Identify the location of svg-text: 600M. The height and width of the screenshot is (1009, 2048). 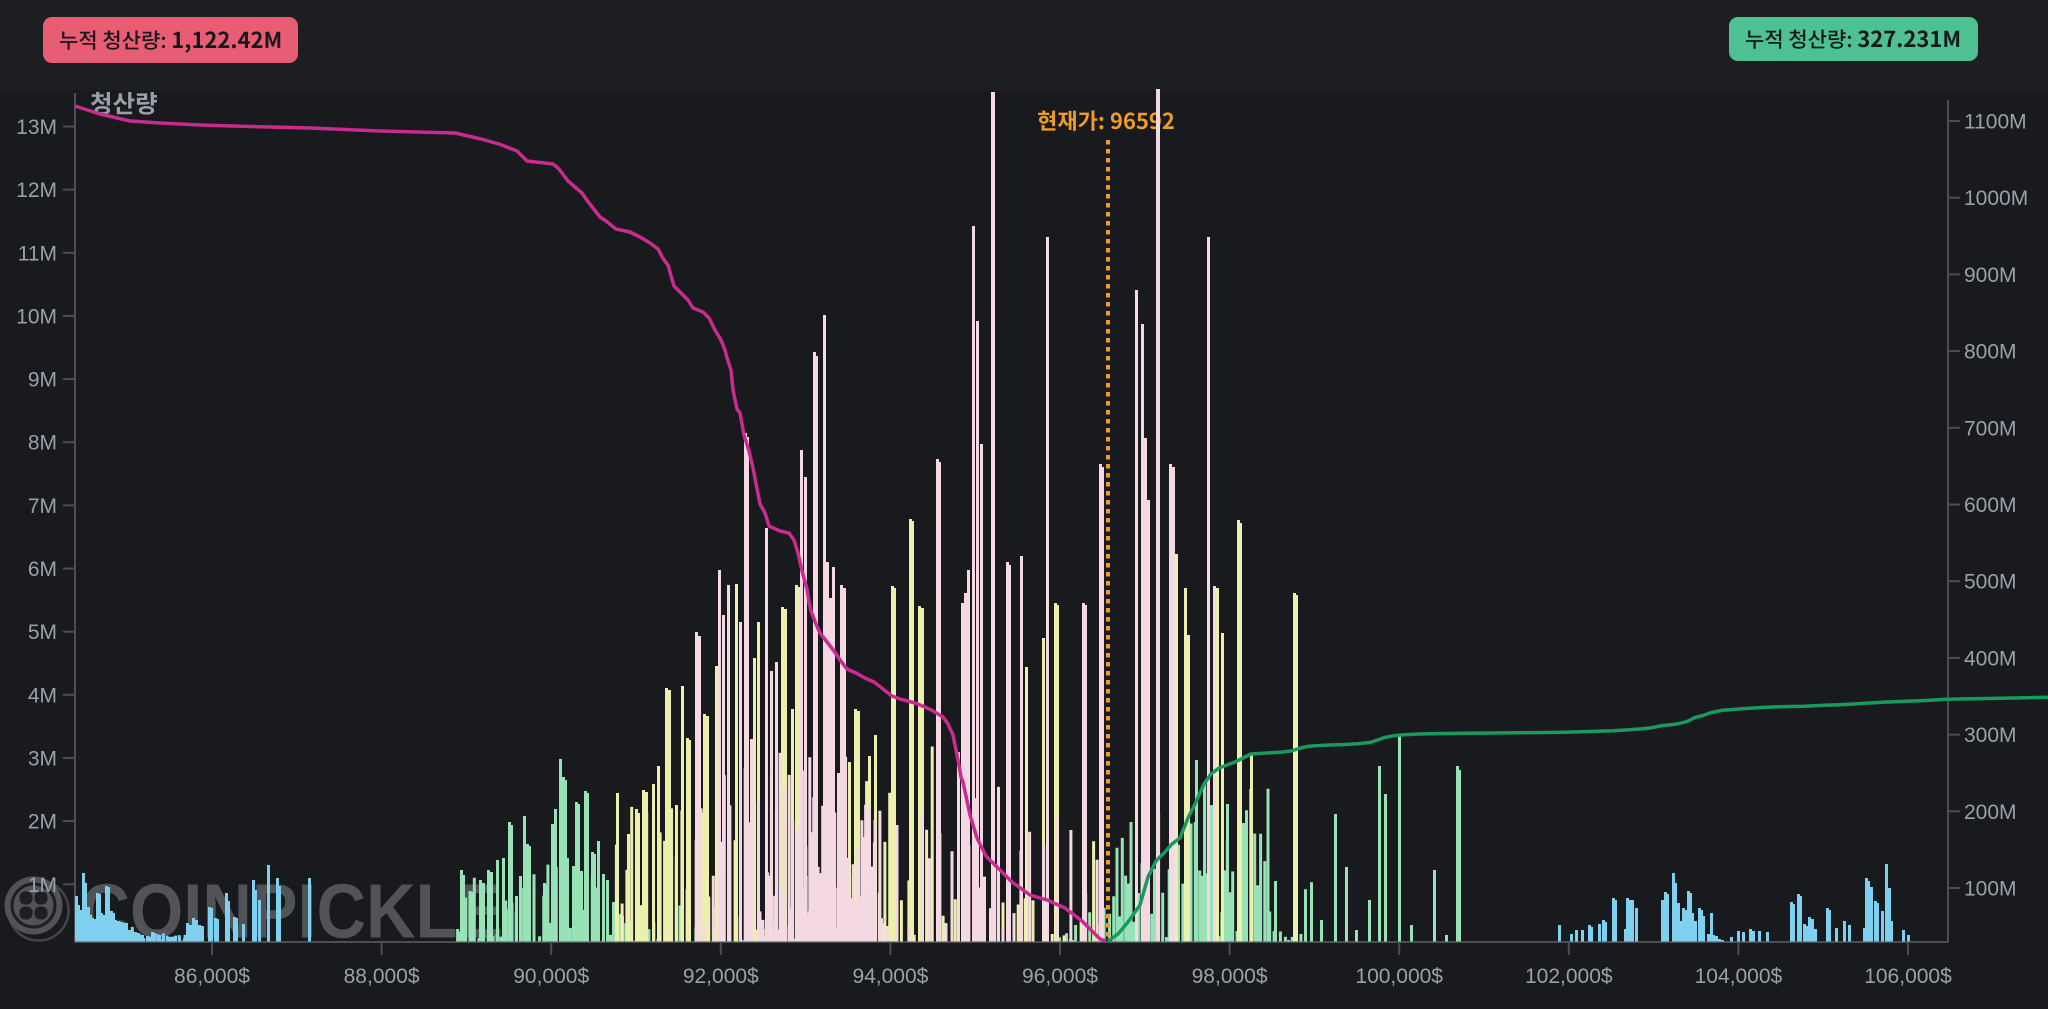
(1990, 505).